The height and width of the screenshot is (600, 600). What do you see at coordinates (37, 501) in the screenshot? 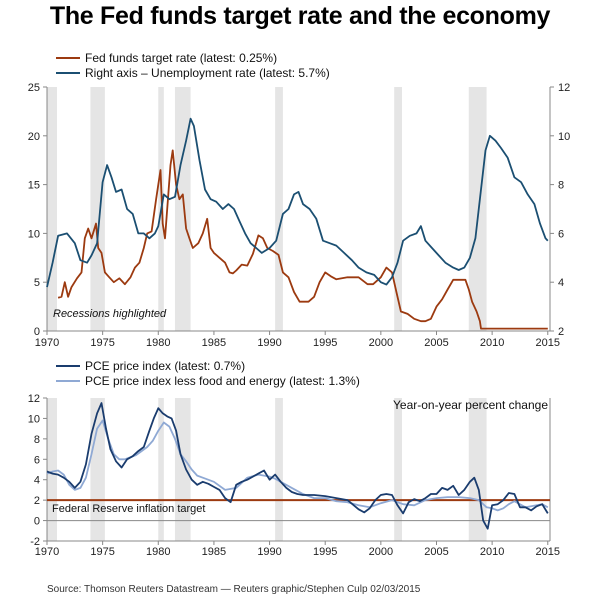
I see `y-tick-label: 2` at bounding box center [37, 501].